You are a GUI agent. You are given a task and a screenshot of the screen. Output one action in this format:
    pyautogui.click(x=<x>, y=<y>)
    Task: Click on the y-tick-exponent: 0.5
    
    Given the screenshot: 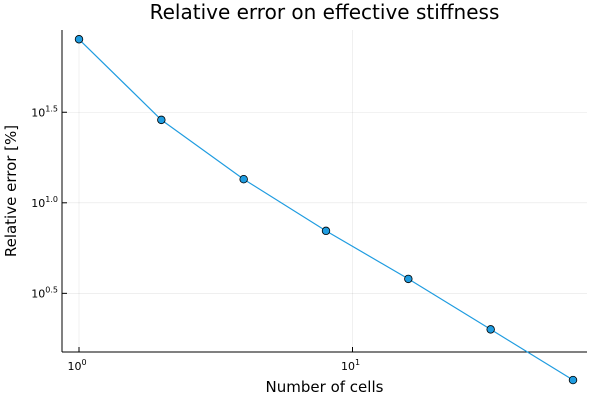 What is the action you would take?
    pyautogui.click(x=51, y=289)
    